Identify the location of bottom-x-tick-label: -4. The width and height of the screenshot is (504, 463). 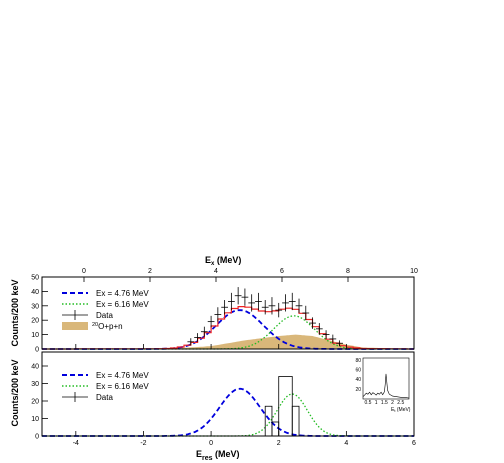
(76, 443).